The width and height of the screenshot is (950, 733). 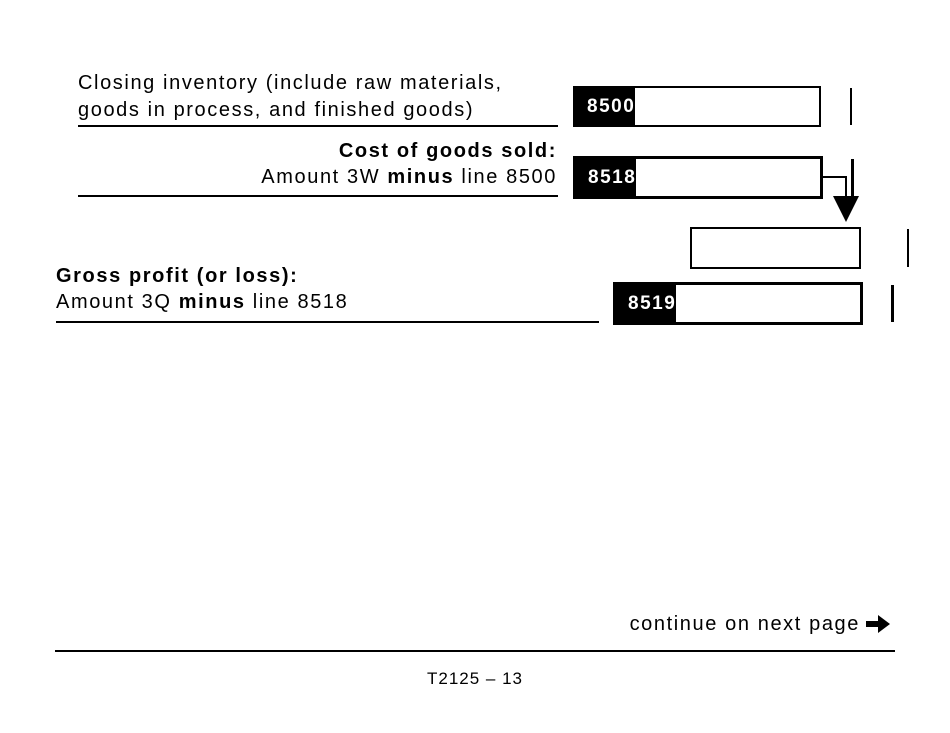 What do you see at coordinates (318, 196) in the screenshot?
I see `cost-of-goods-sold-underline` at bounding box center [318, 196].